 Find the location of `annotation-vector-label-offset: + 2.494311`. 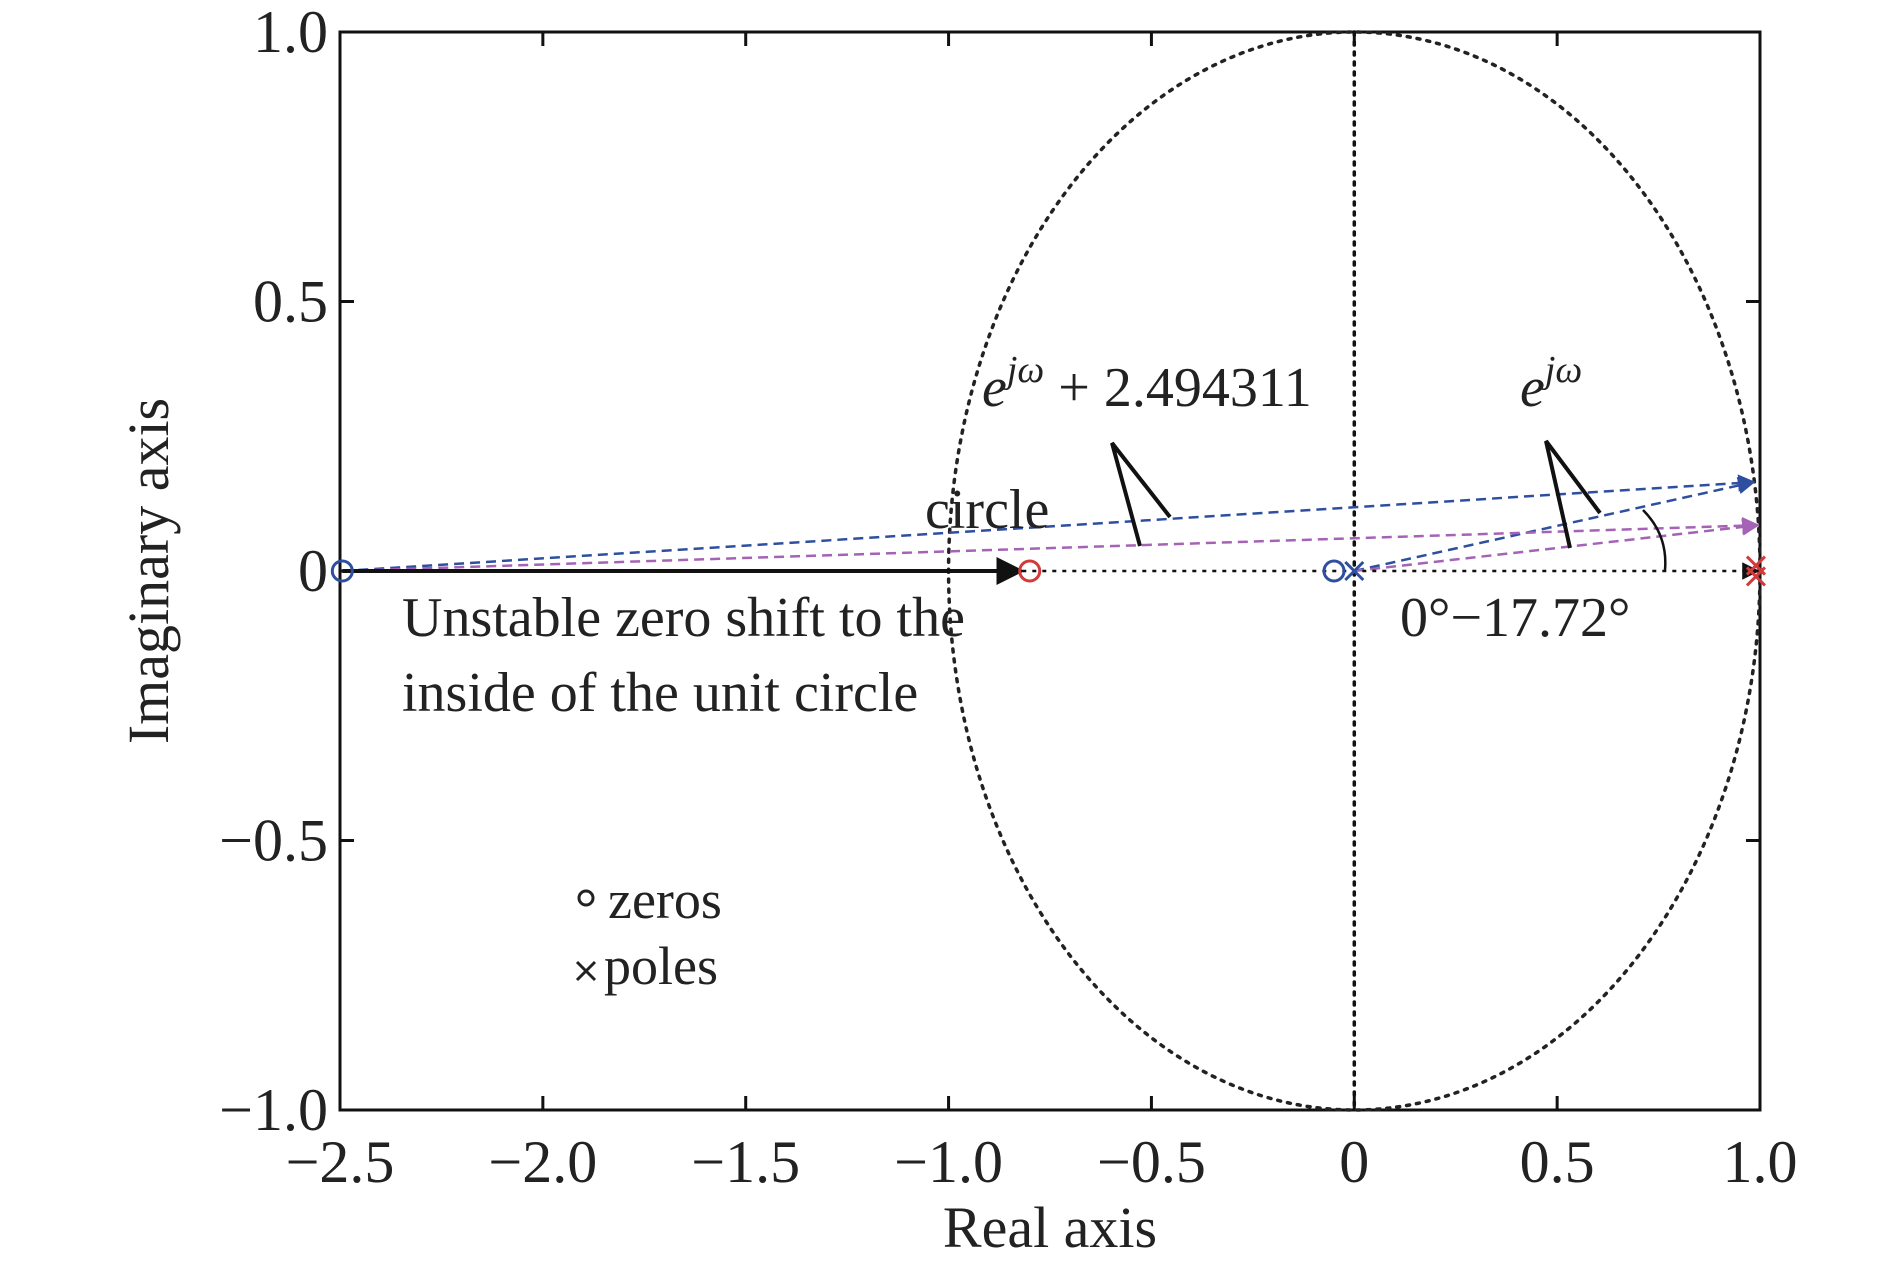

annotation-vector-label-offset: + 2.494311 is located at coordinates (1178, 388).